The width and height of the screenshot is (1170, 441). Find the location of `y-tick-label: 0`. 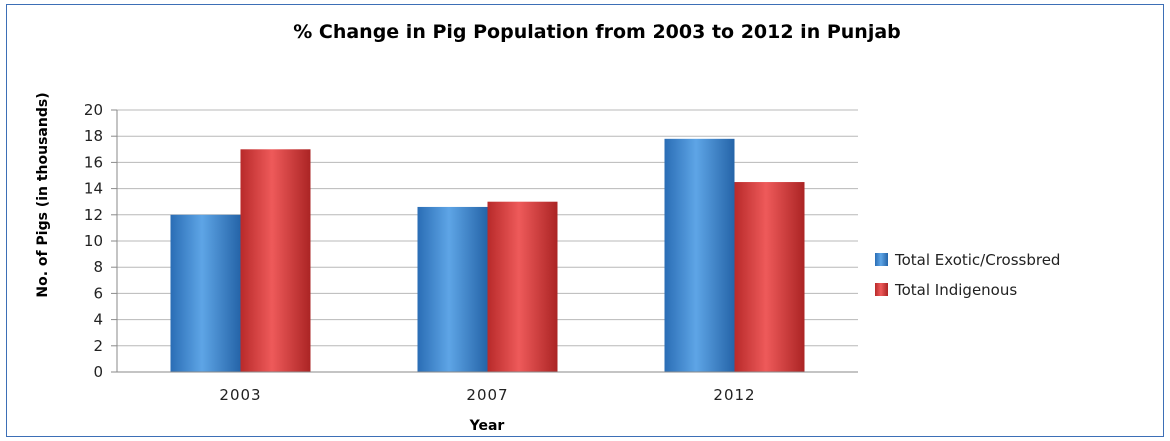

y-tick-label: 0 is located at coordinates (98, 372).